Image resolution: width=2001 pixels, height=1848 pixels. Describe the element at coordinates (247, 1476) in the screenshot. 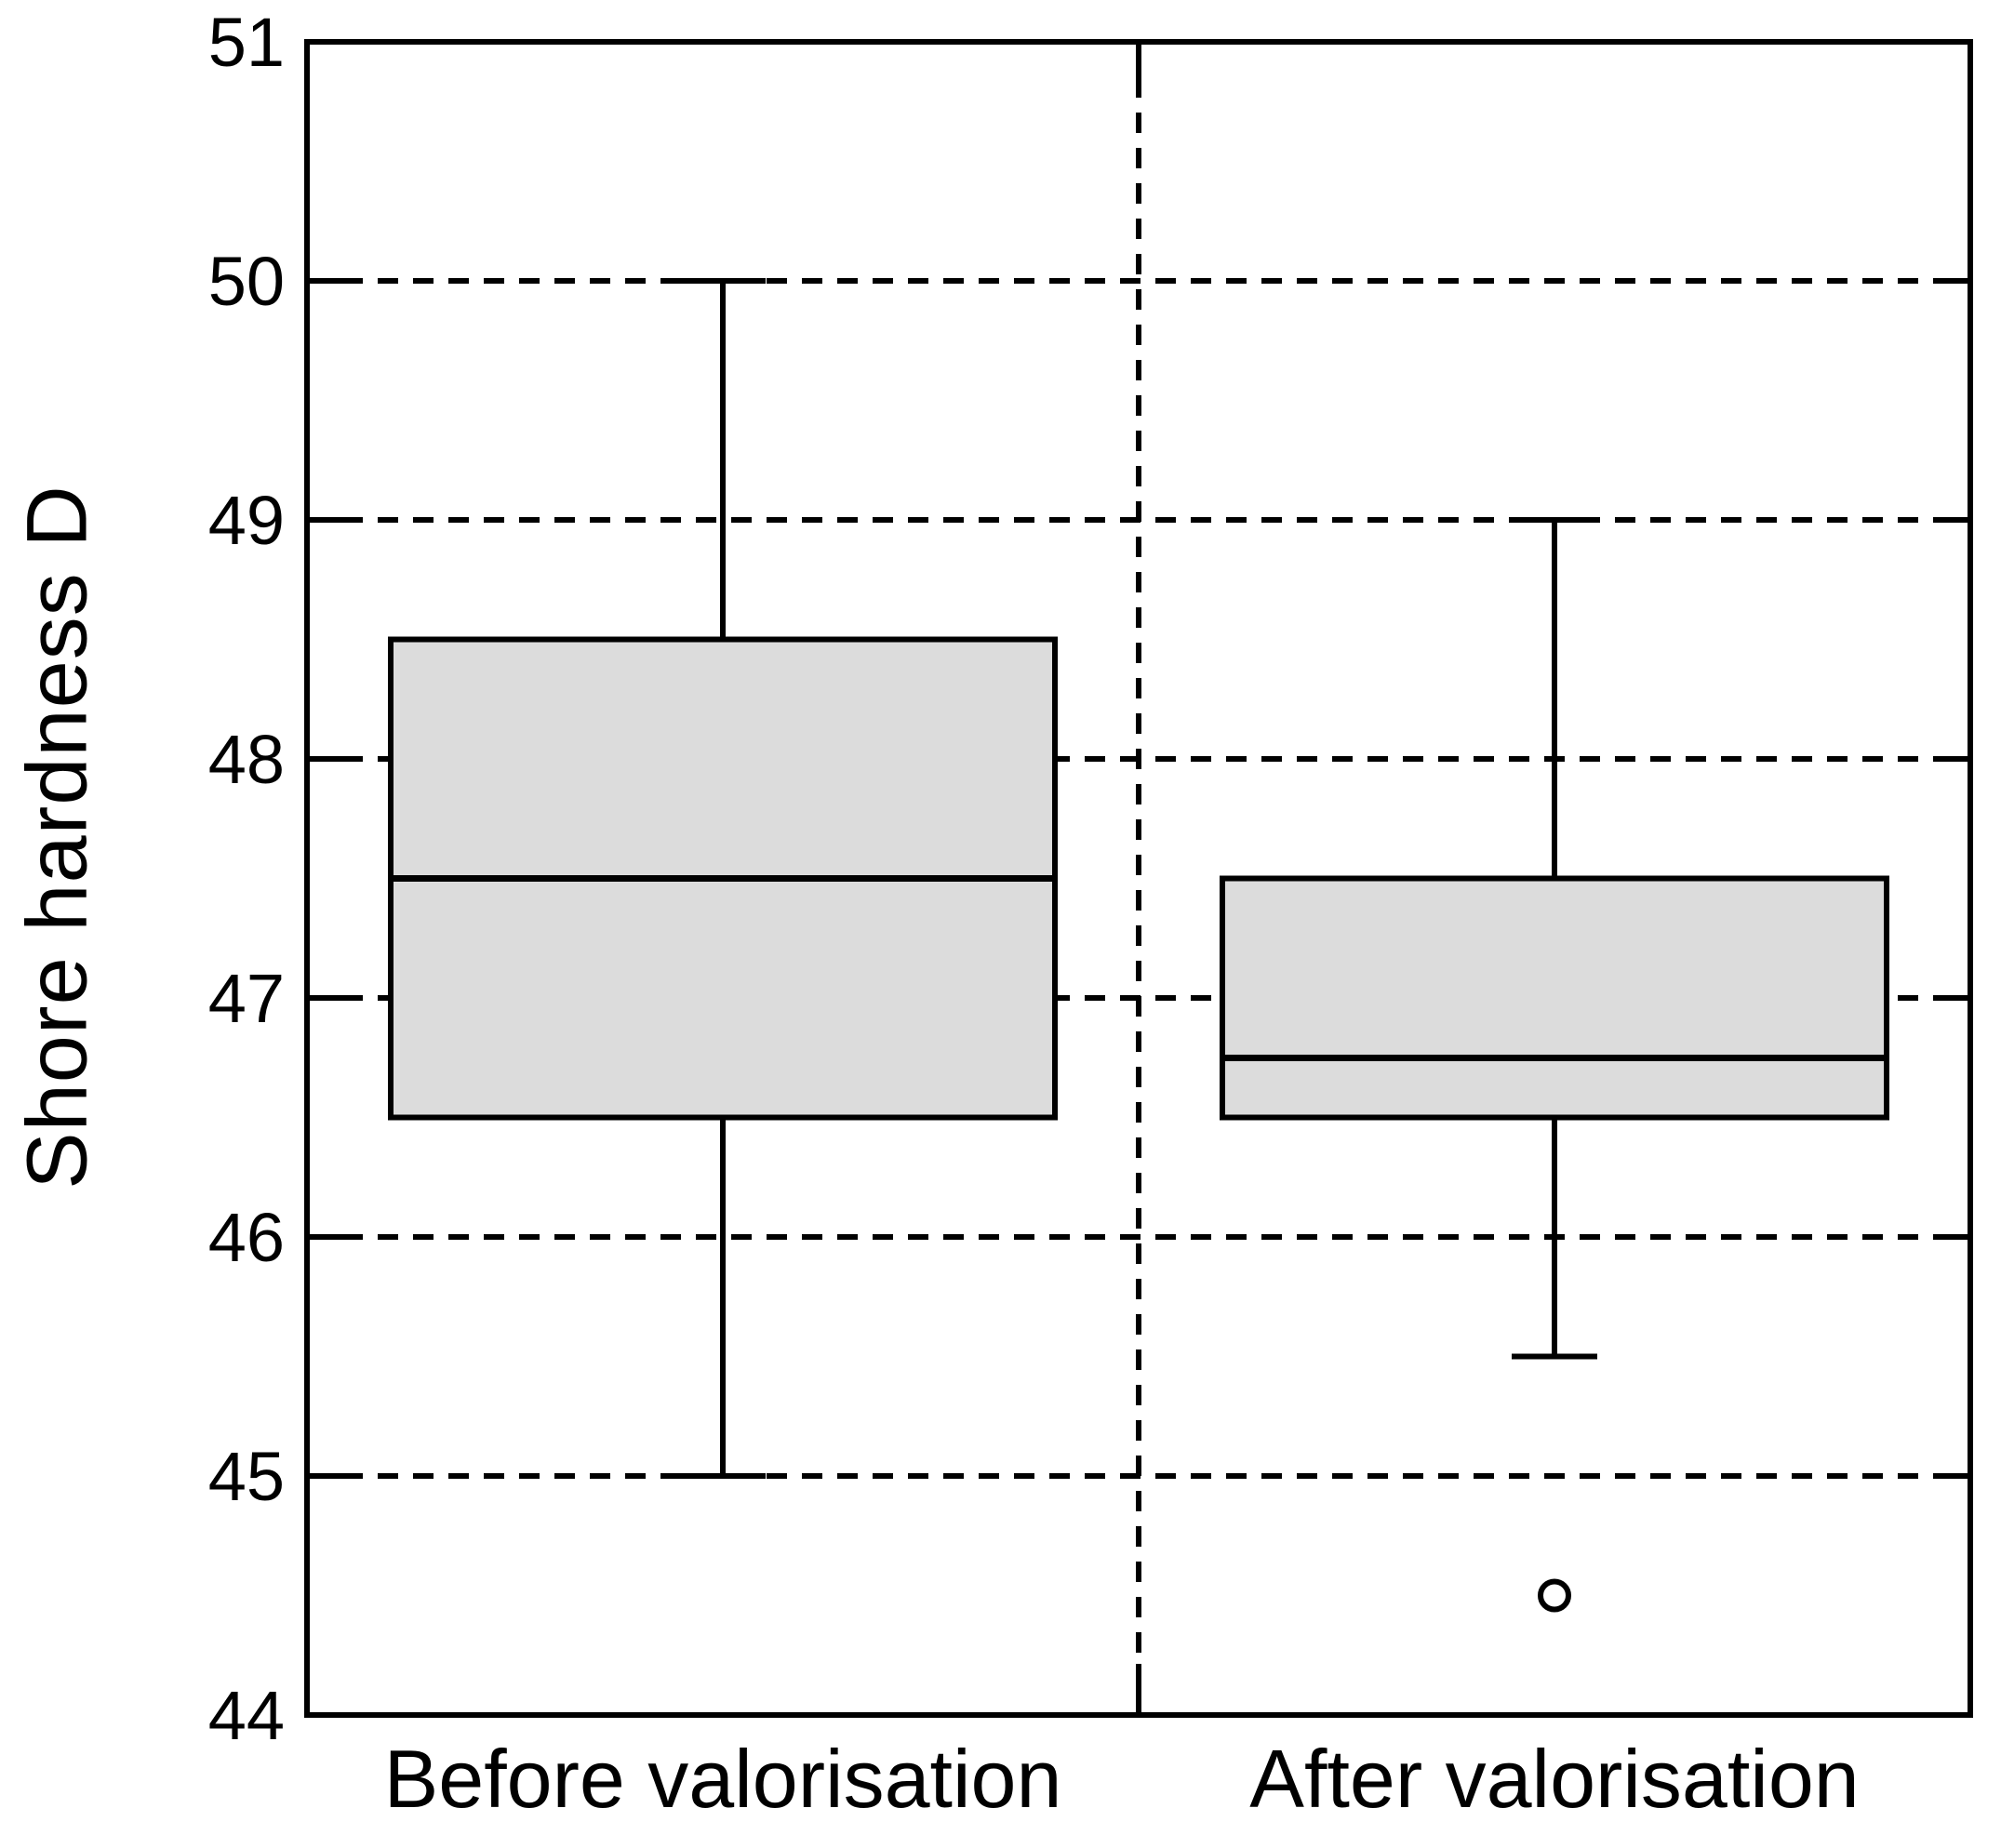

I see `y-tick-label-45: 45` at that location.